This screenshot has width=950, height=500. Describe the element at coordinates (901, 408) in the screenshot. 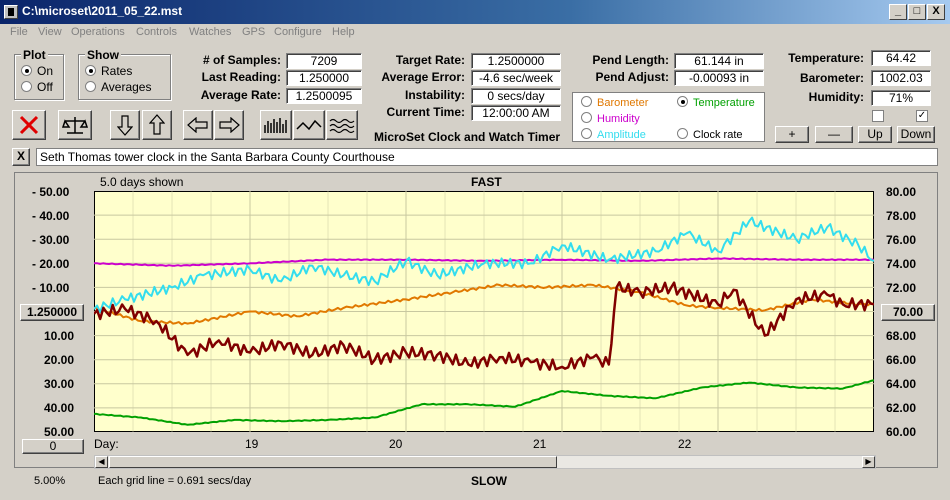

I see `right-axis-tick: 62.00` at that location.